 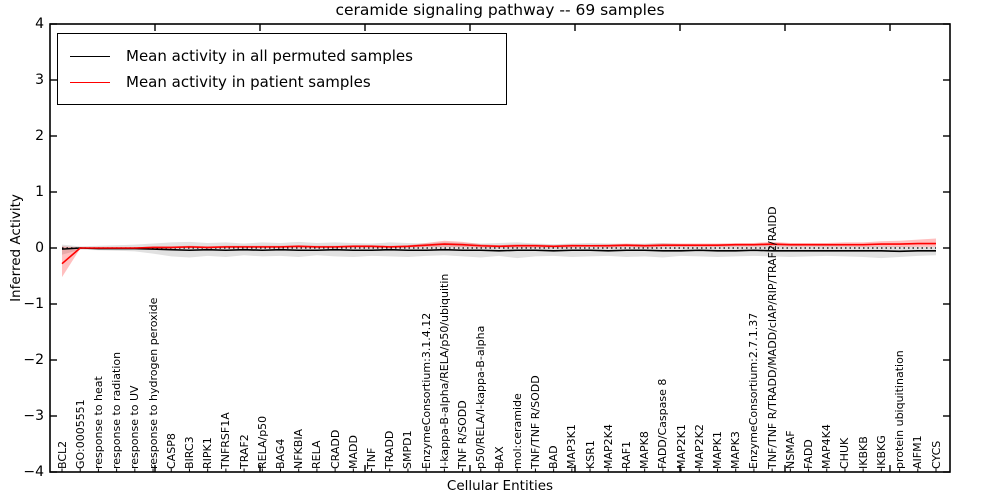 I want to click on x-axis-label: Cellular Entities, so click(x=500, y=486).